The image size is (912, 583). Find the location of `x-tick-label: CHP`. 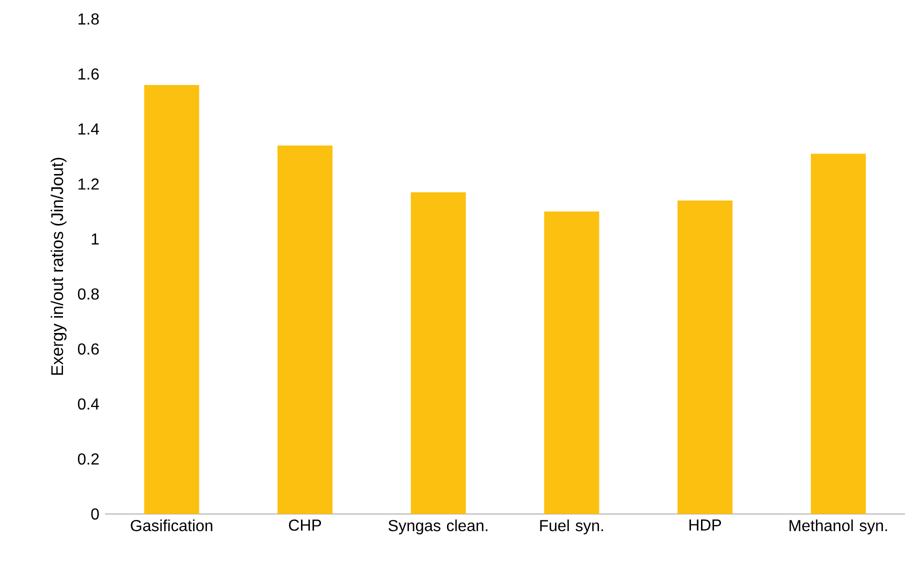

x-tick-label: CHP is located at coordinates (304, 525).